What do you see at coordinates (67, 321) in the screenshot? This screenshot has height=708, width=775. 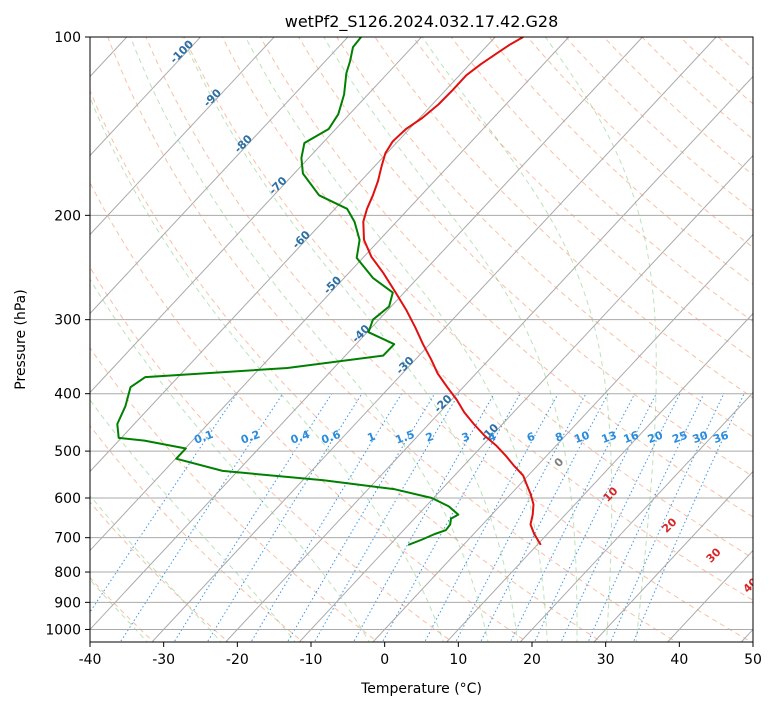 I see `y-tick-label: 300` at bounding box center [67, 321].